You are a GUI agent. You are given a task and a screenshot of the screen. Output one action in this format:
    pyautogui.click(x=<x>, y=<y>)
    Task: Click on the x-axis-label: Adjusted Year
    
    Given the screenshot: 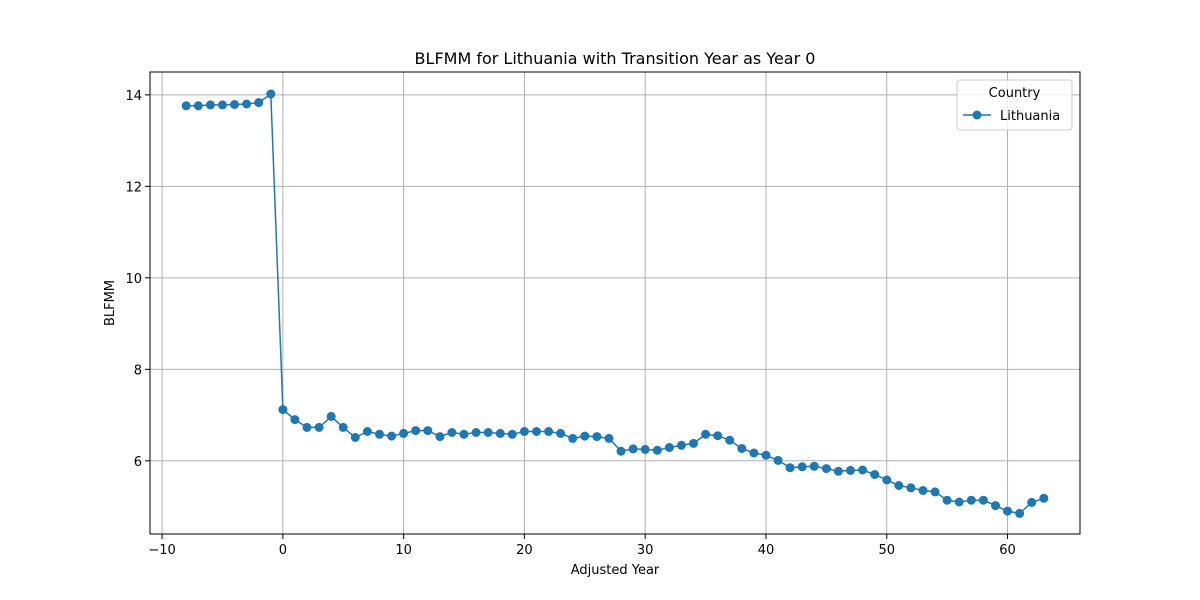 What is the action you would take?
    pyautogui.click(x=615, y=570)
    